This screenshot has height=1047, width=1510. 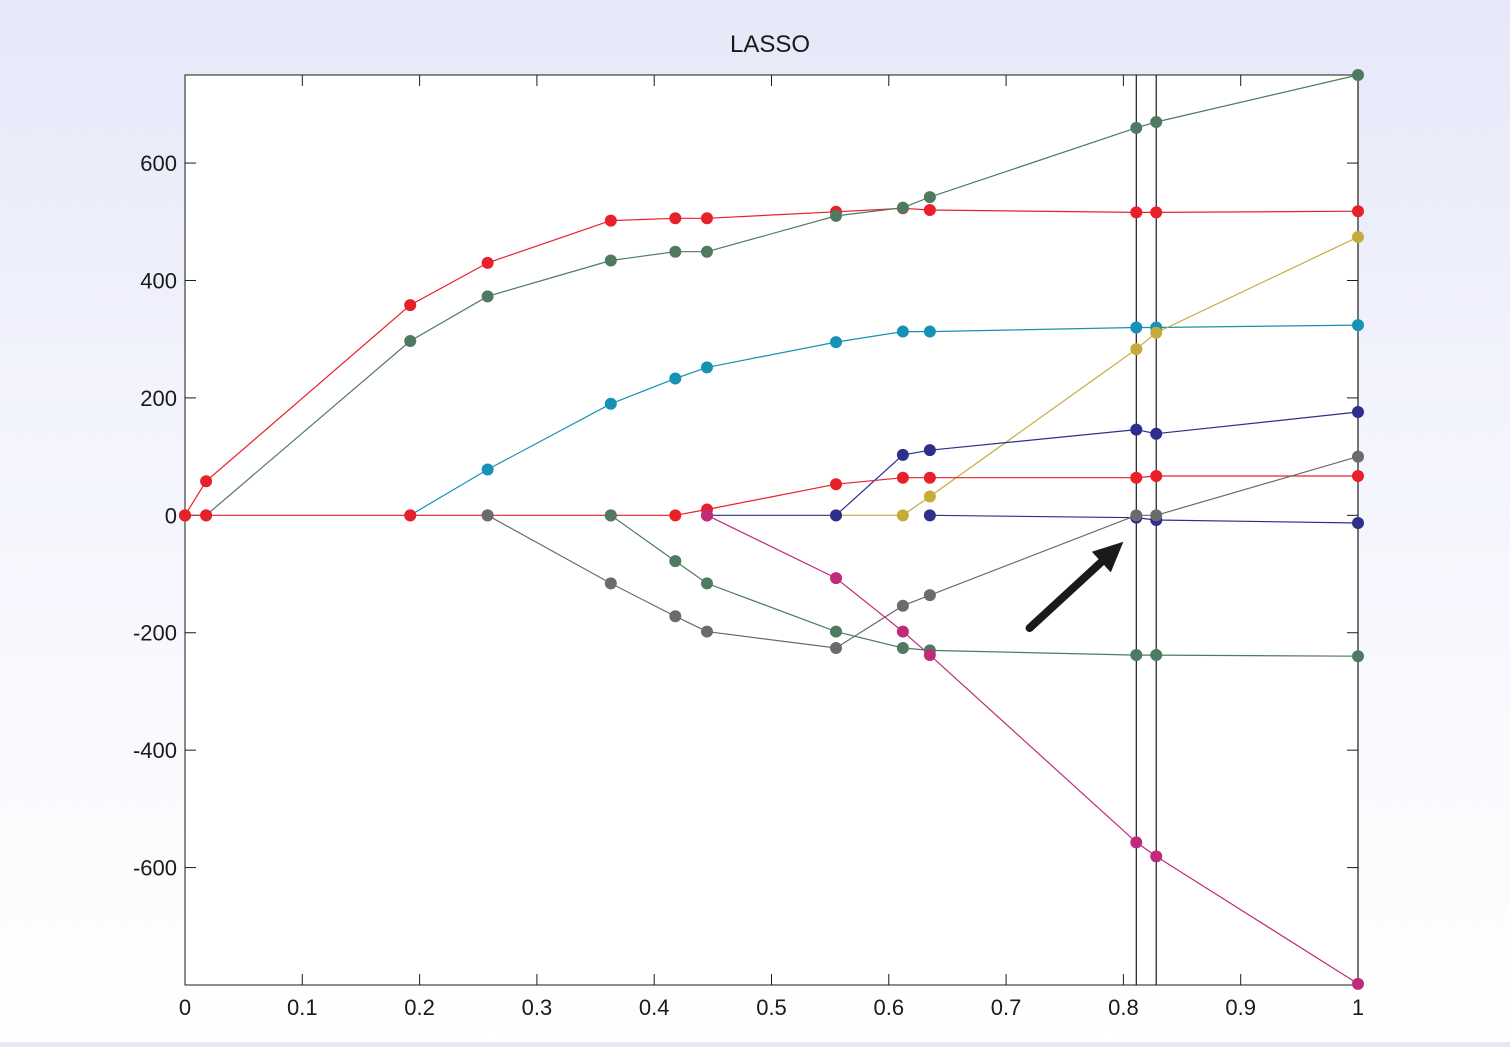 I want to click on x-tick-label: 0.6, so click(x=889, y=1007).